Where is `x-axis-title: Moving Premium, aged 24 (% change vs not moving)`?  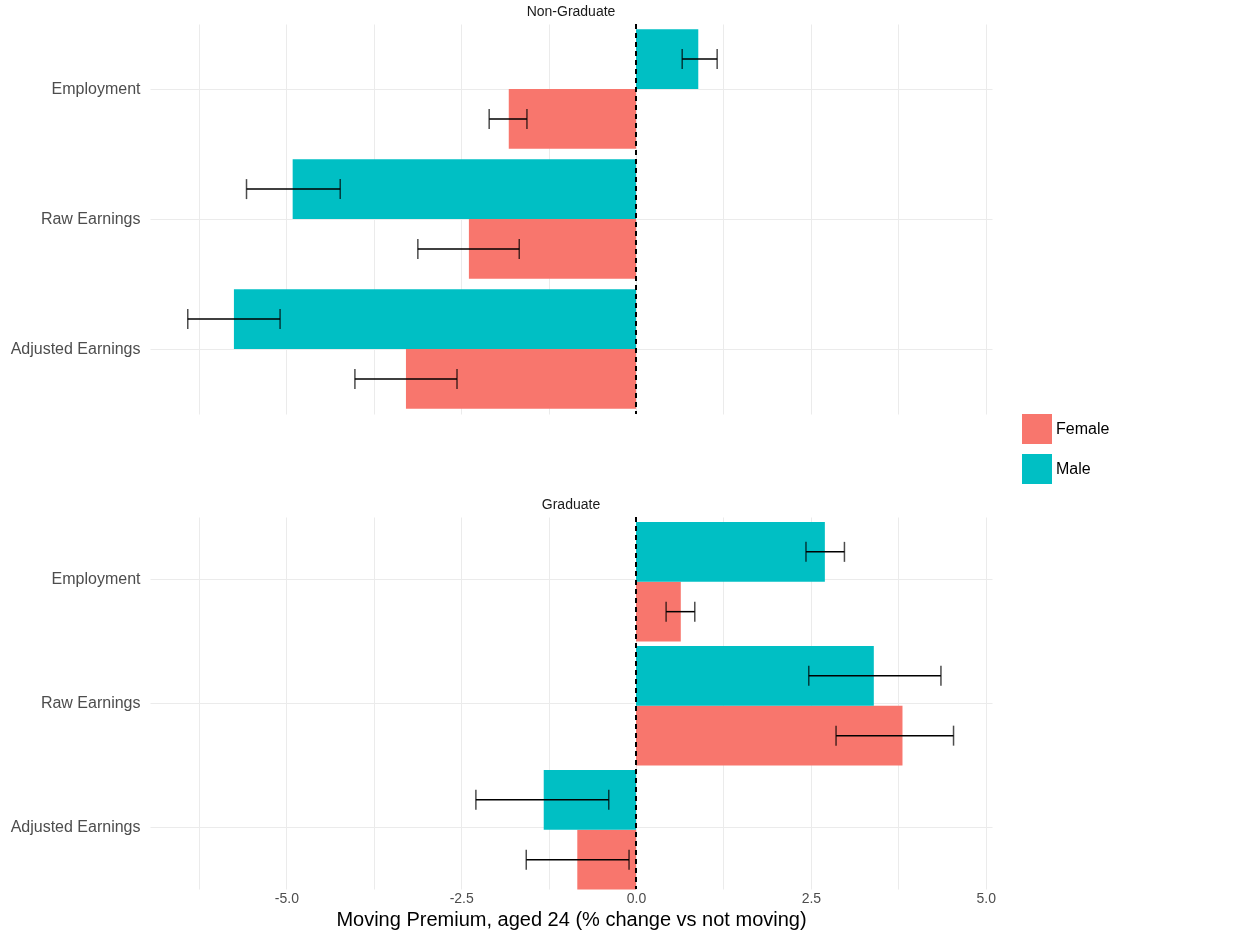
x-axis-title: Moving Premium, aged 24 (% change vs not moving) is located at coordinates (571, 918).